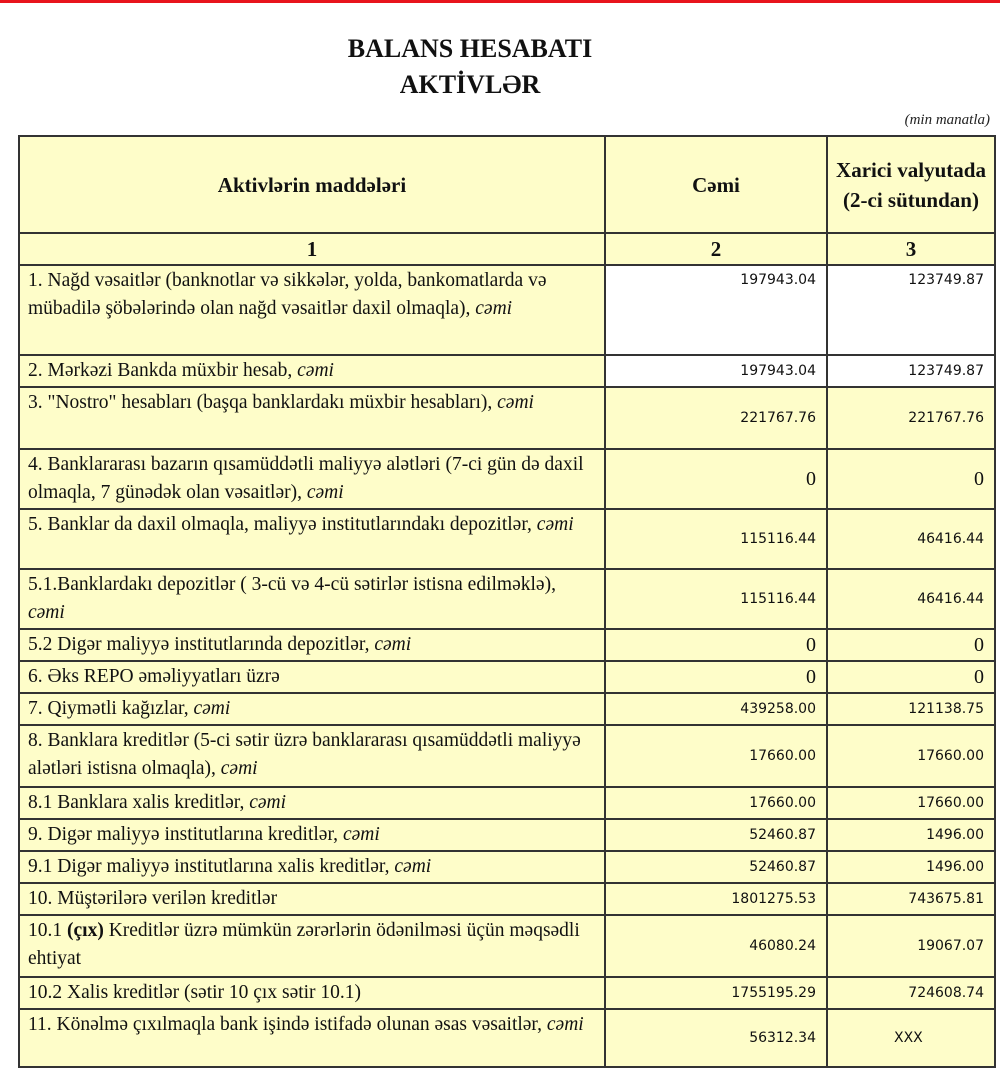  What do you see at coordinates (911, 184) in the screenshot?
I see `header-foreign: Xarici valyutada (2-ci sütundan)` at bounding box center [911, 184].